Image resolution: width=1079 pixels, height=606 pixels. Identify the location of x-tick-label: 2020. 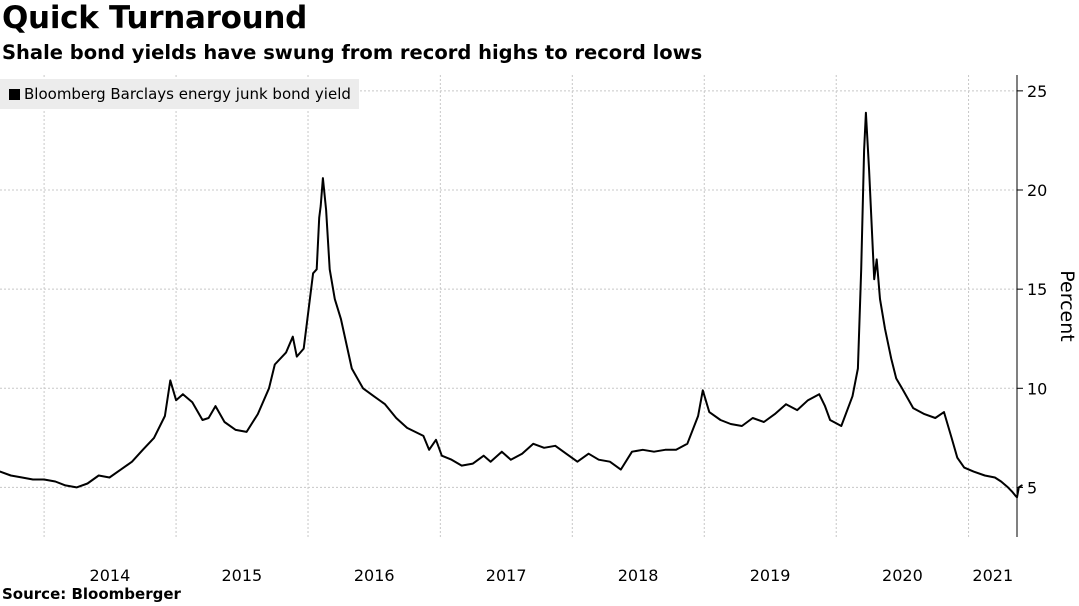
(902, 575).